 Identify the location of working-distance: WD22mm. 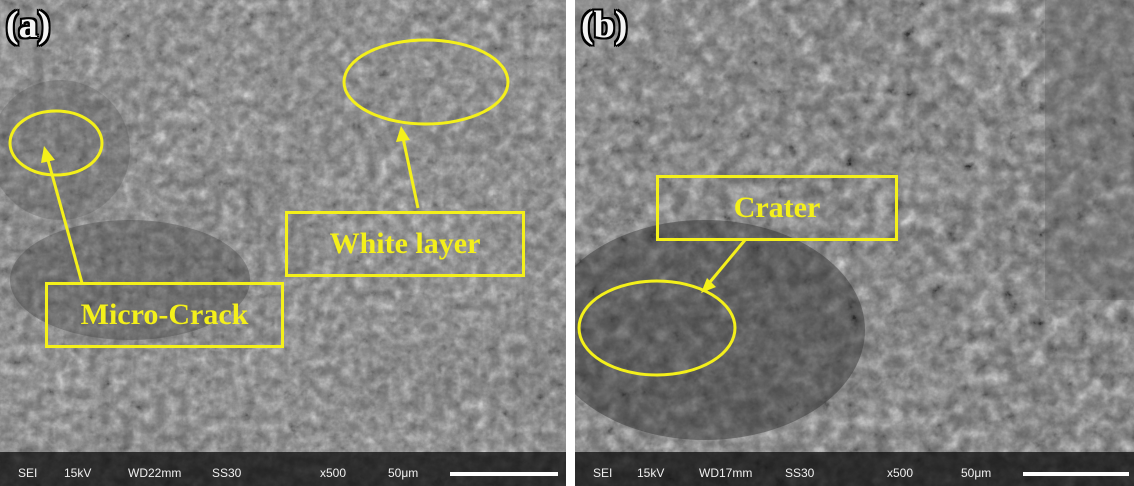
(155, 473).